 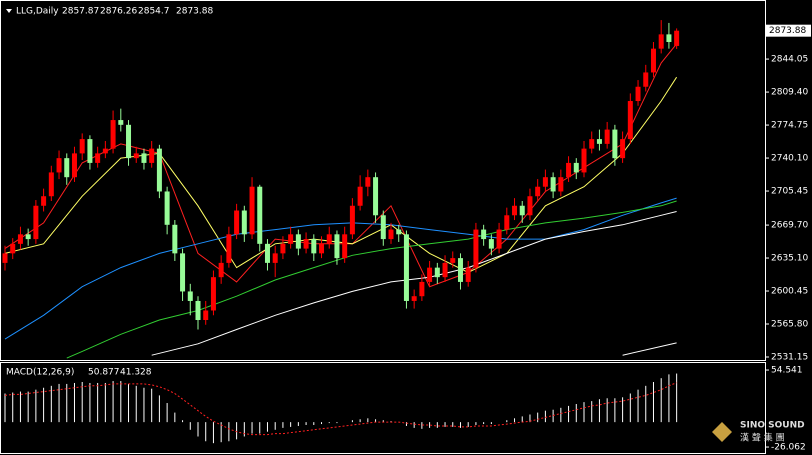 I want to click on y-tick-label: 2809.40, so click(x=789, y=93).